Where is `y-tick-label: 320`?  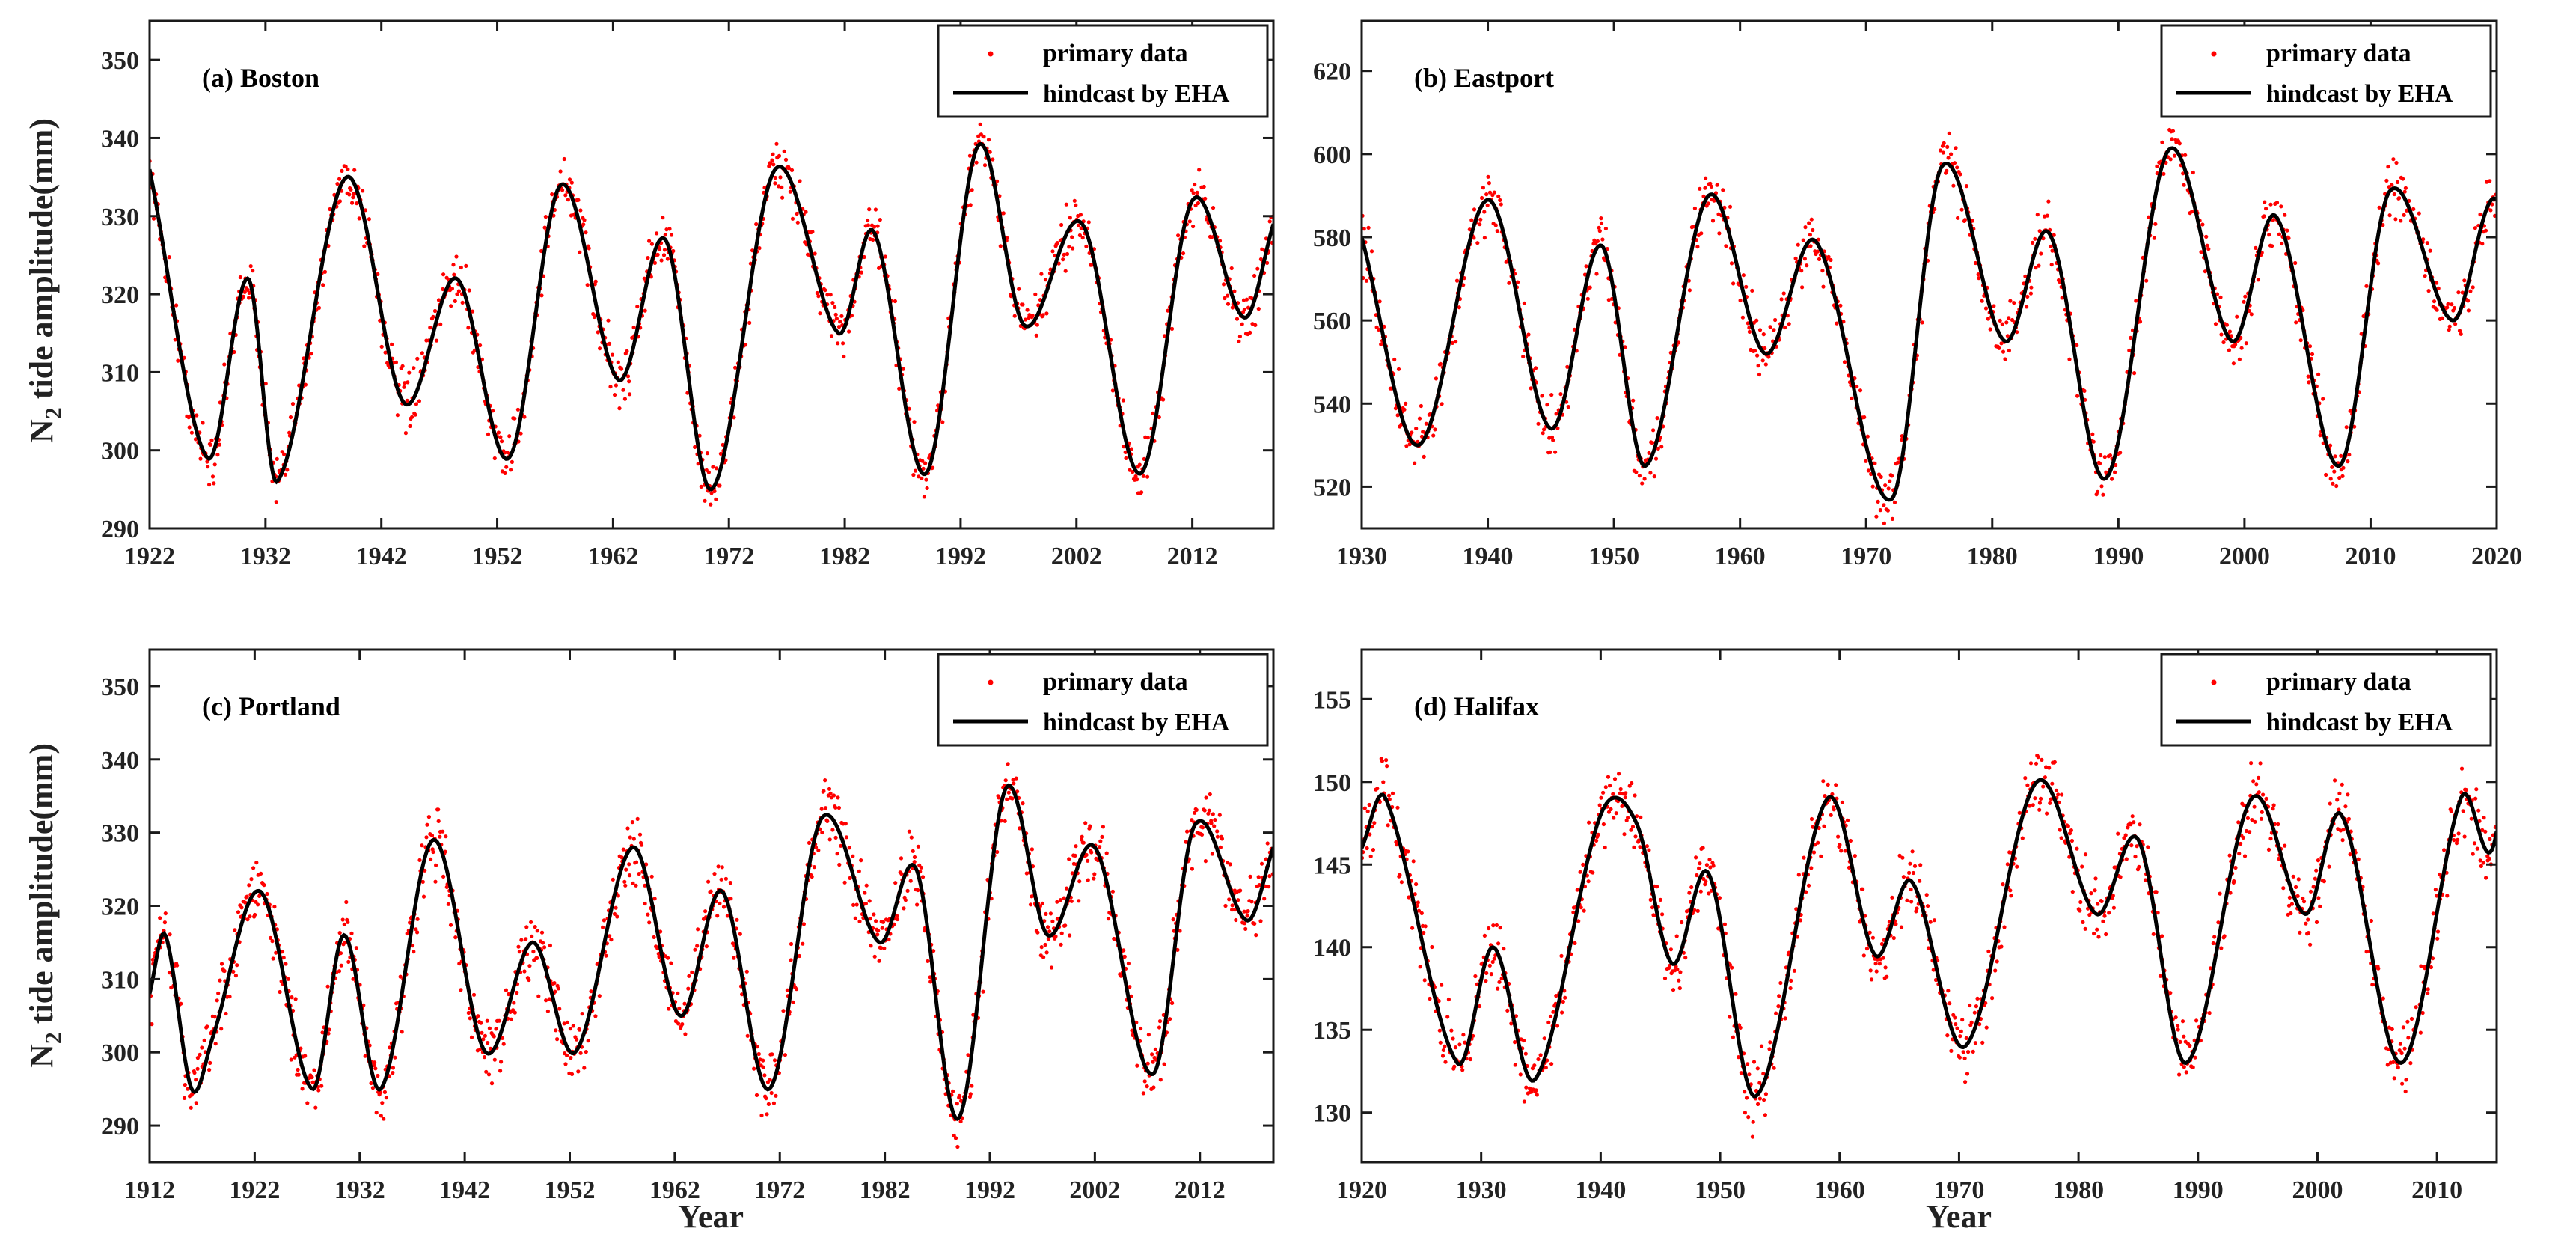 y-tick-label: 320 is located at coordinates (120, 295).